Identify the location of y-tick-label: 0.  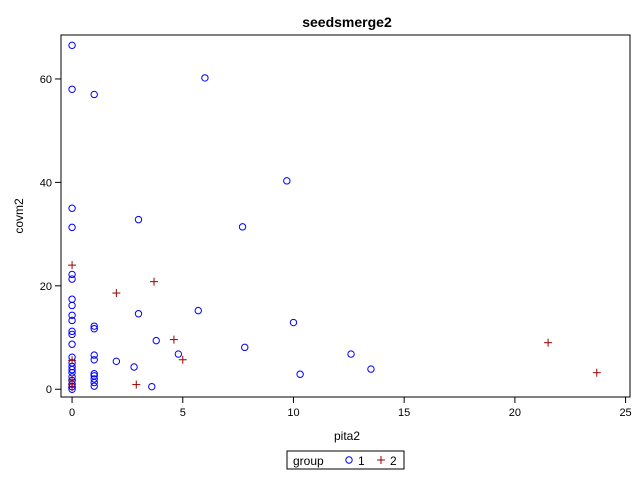
(49, 390).